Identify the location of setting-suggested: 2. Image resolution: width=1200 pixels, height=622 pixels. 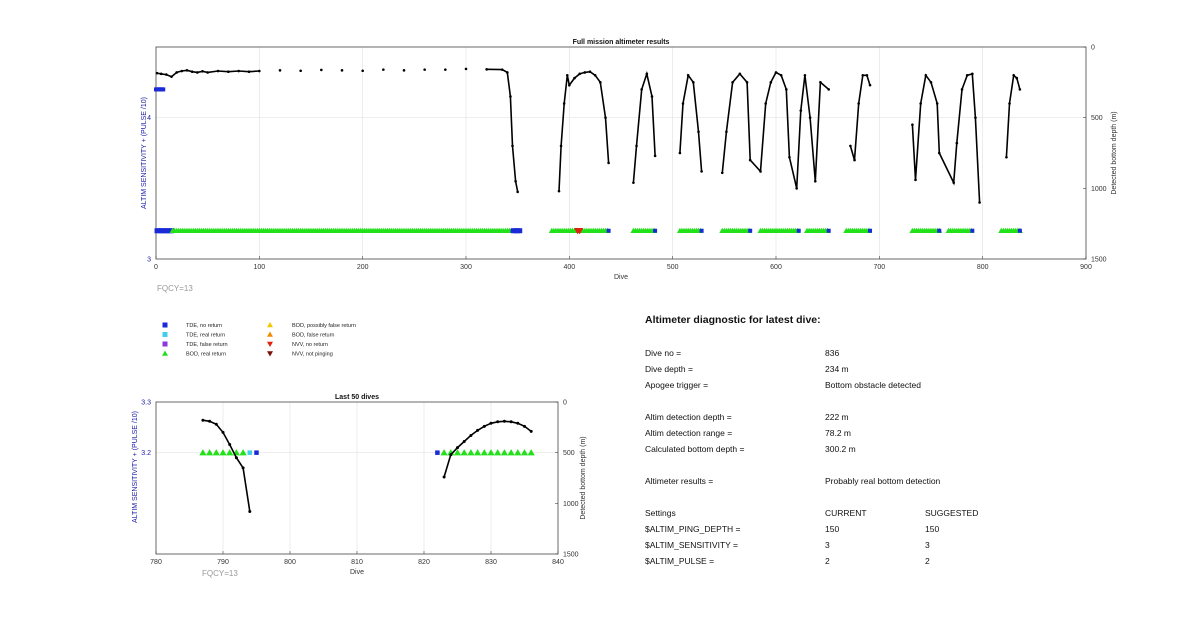
(927, 561).